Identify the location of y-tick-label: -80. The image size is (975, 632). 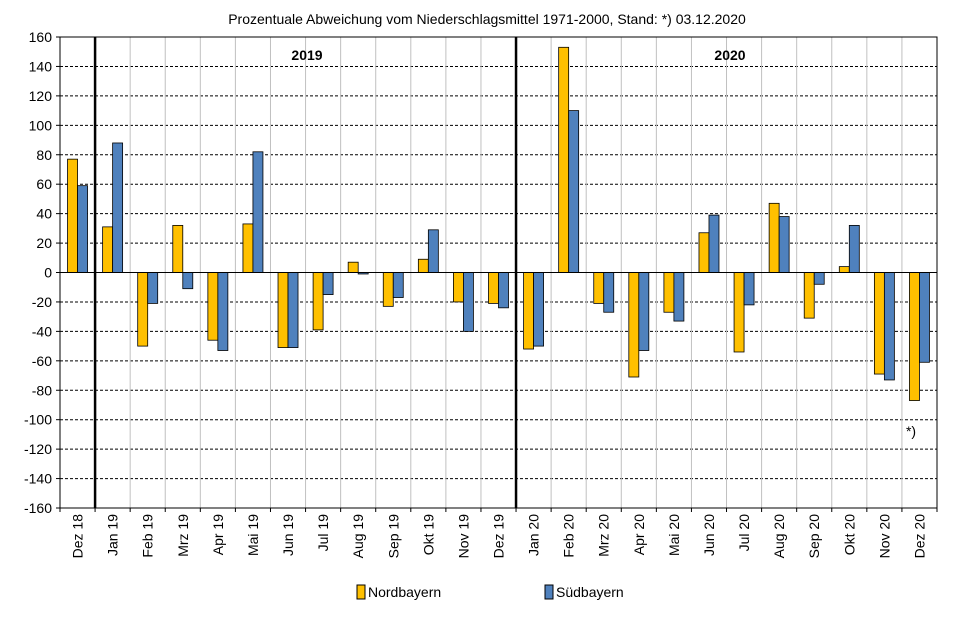
(42, 390).